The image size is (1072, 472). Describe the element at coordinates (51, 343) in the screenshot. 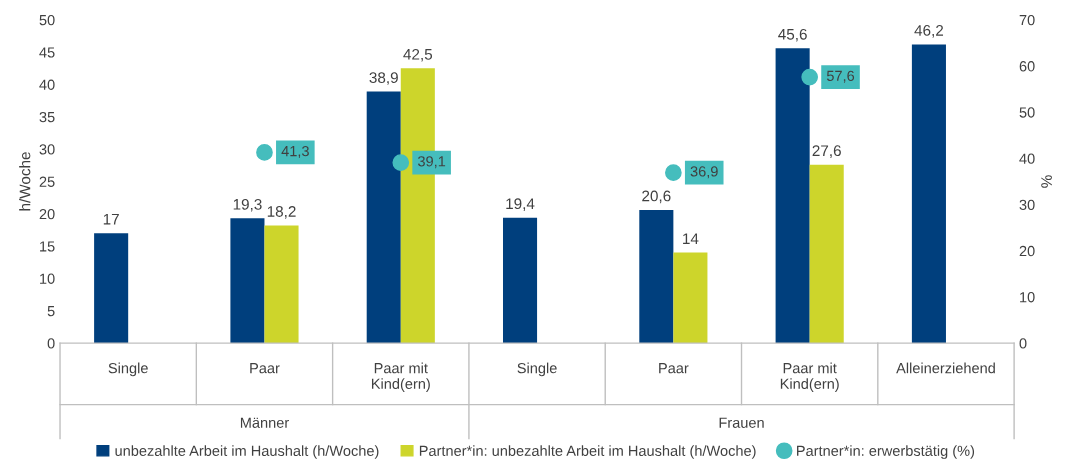

I see `y-tick-label: 0` at that location.